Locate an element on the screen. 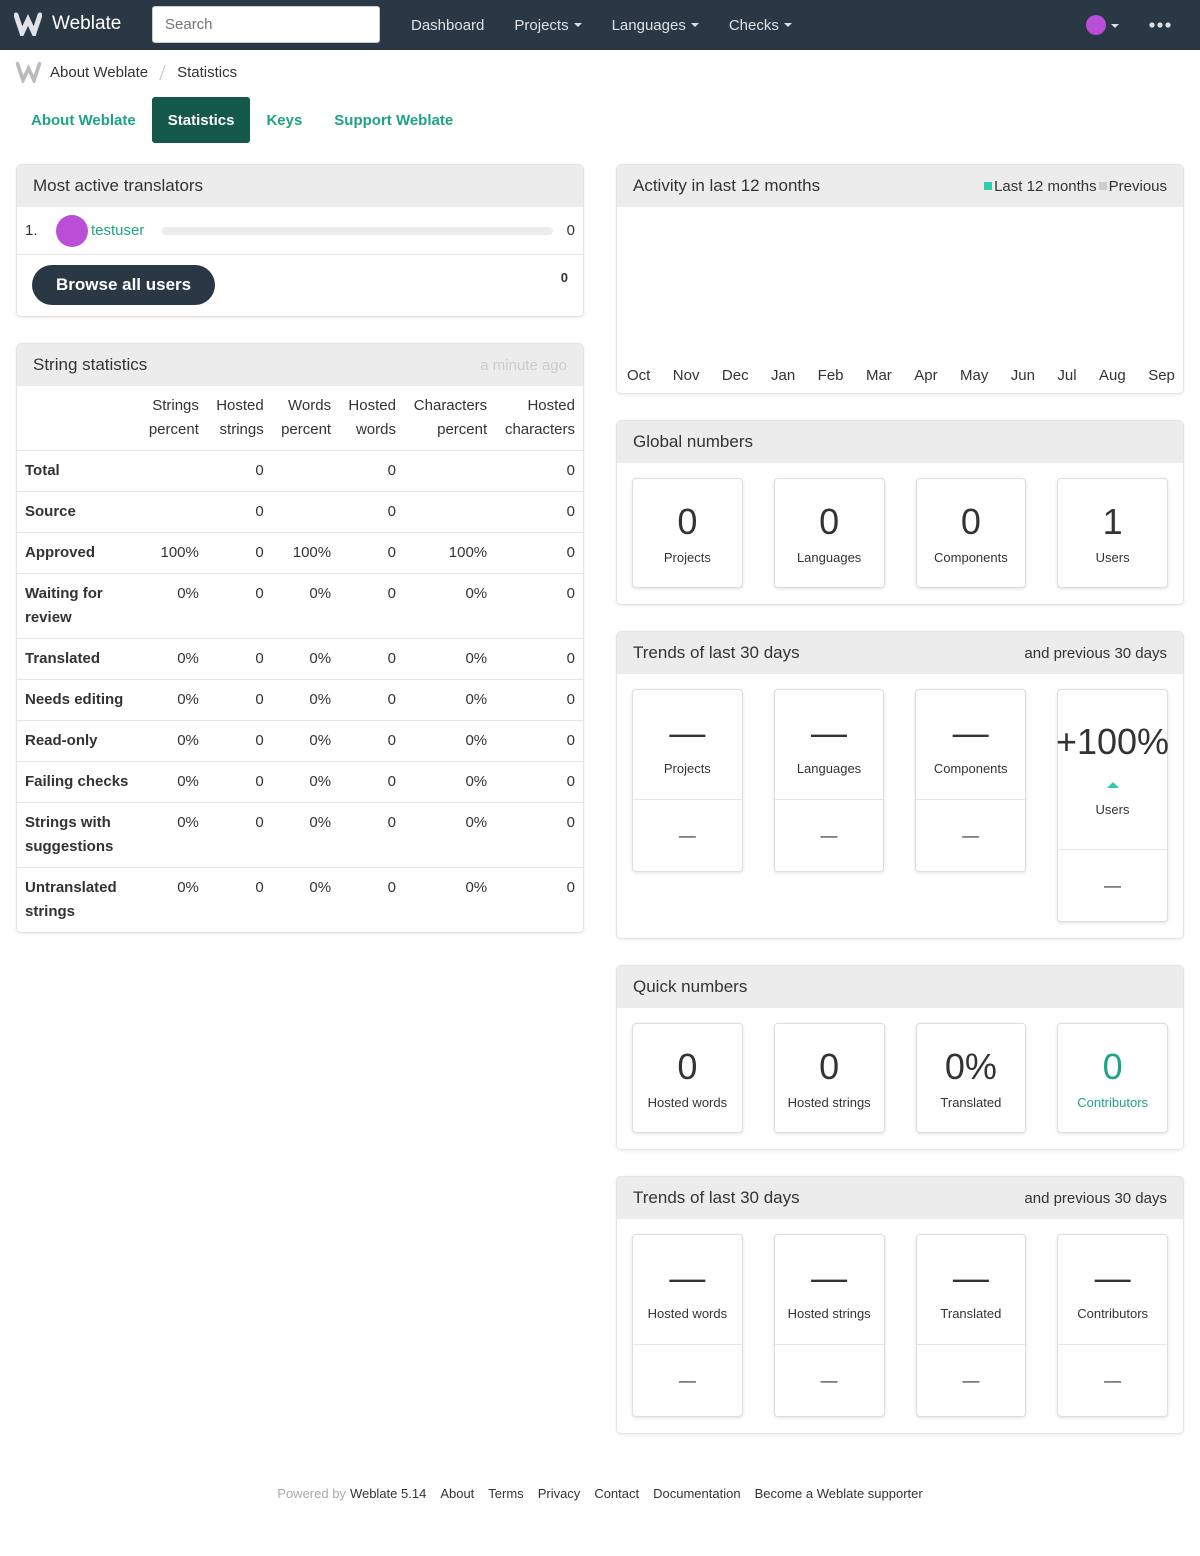  row-label: Read-only is located at coordinates (78, 741).